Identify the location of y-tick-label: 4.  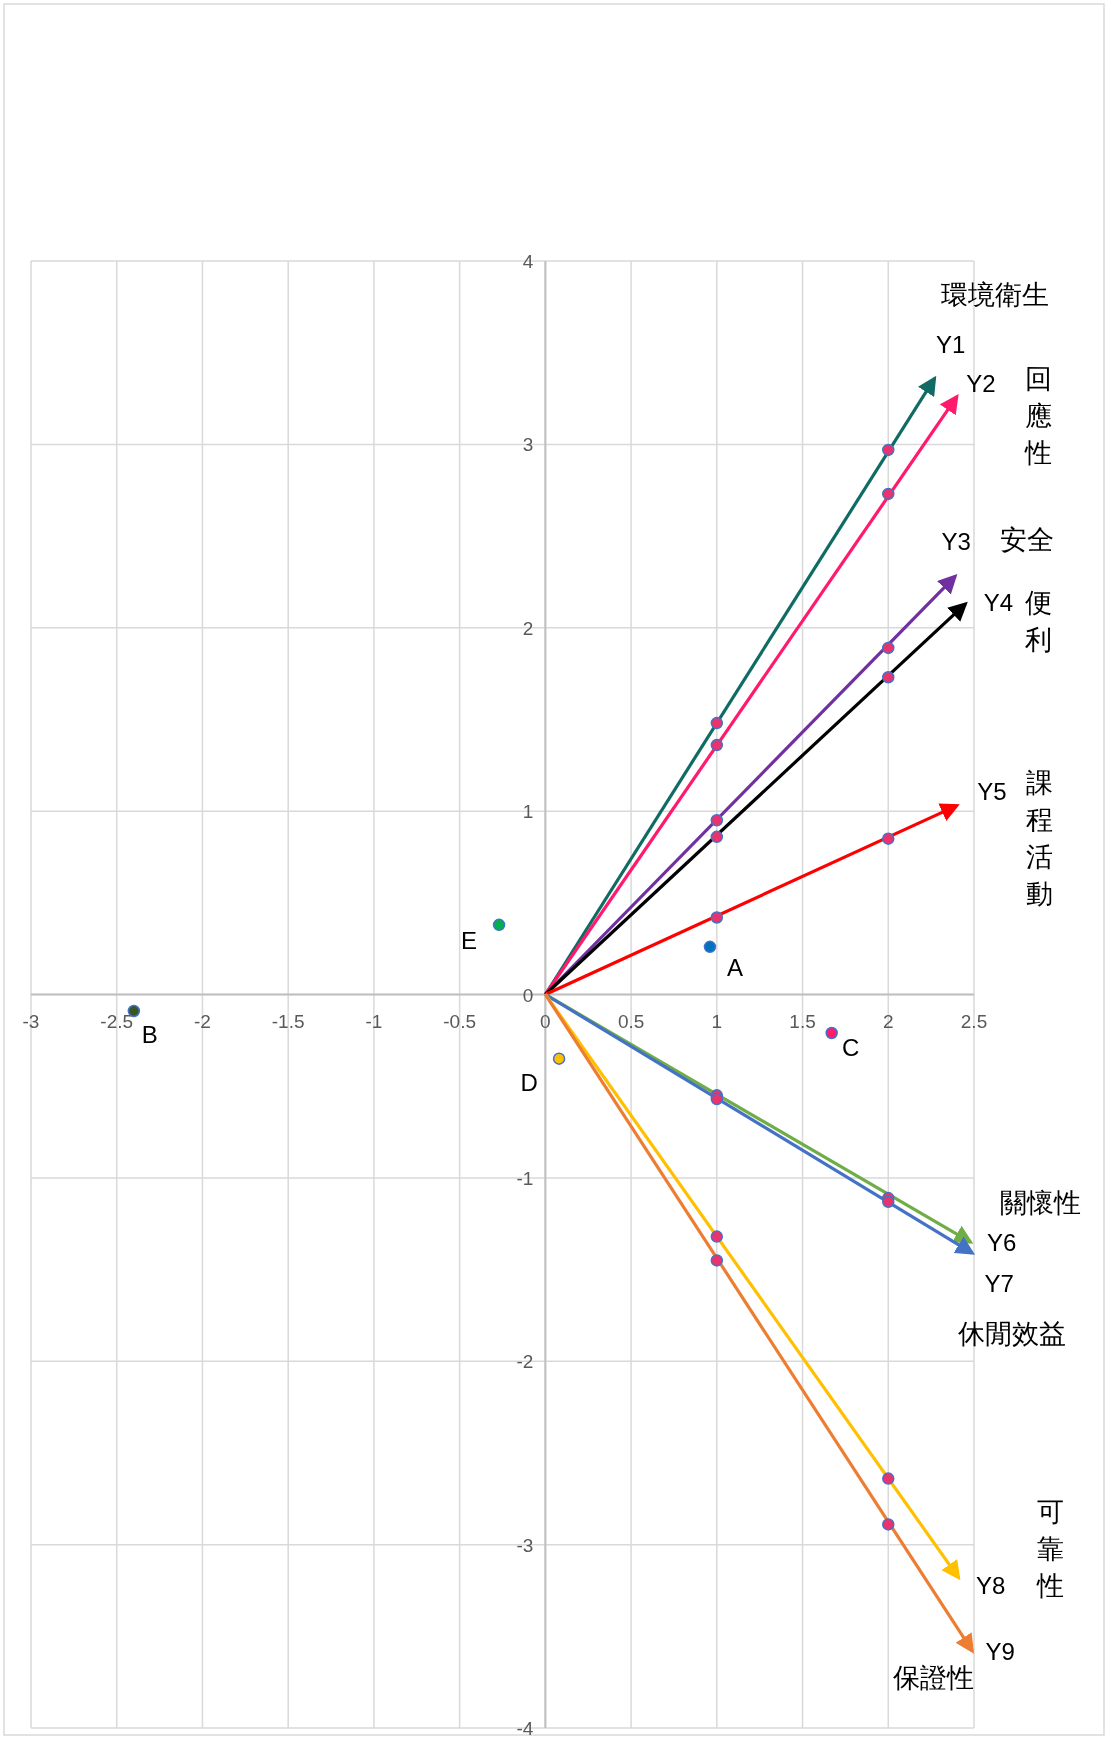
(528, 261).